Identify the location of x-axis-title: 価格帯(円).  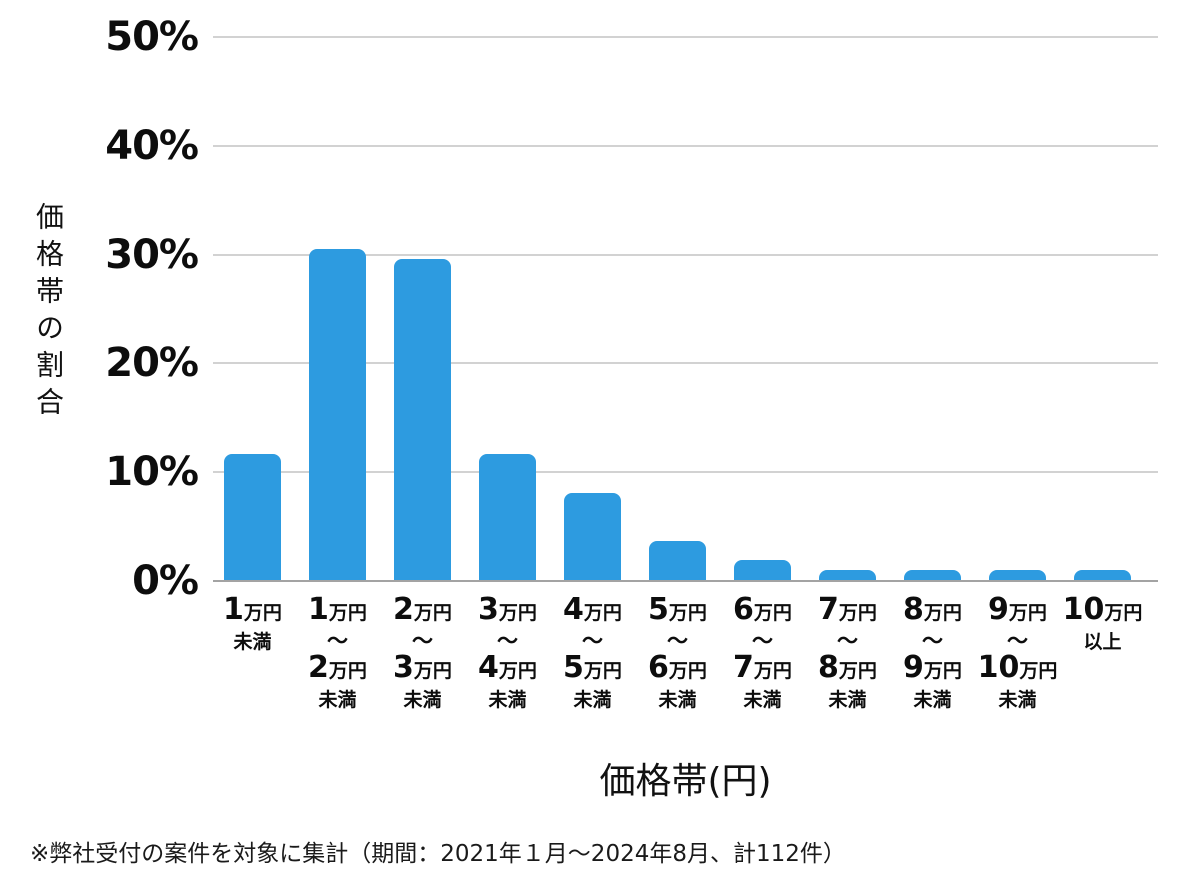
(685, 781).